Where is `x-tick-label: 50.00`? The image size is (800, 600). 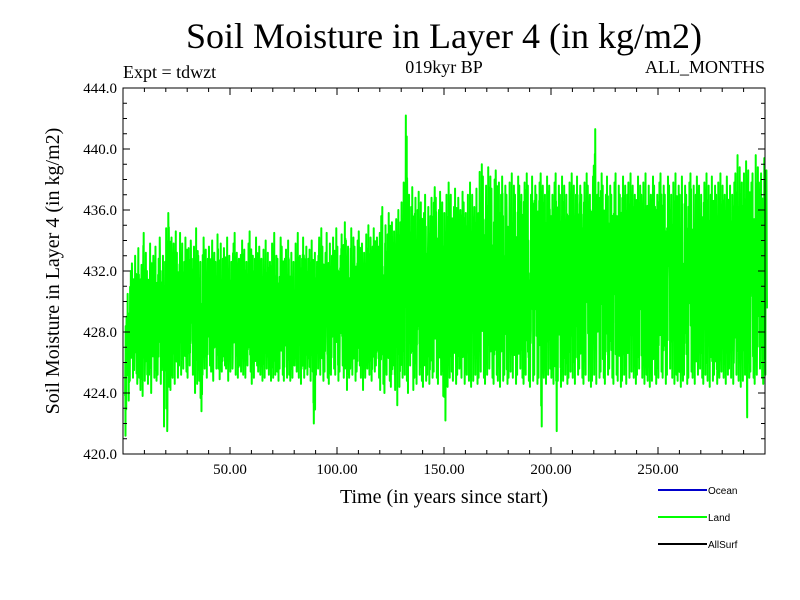 x-tick-label: 50.00 is located at coordinates (230, 470).